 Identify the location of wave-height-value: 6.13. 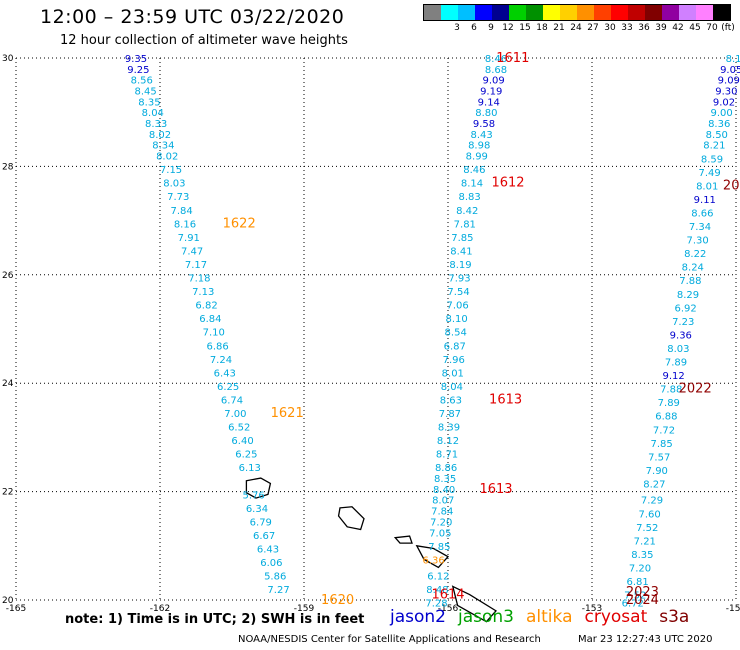
(250, 468).